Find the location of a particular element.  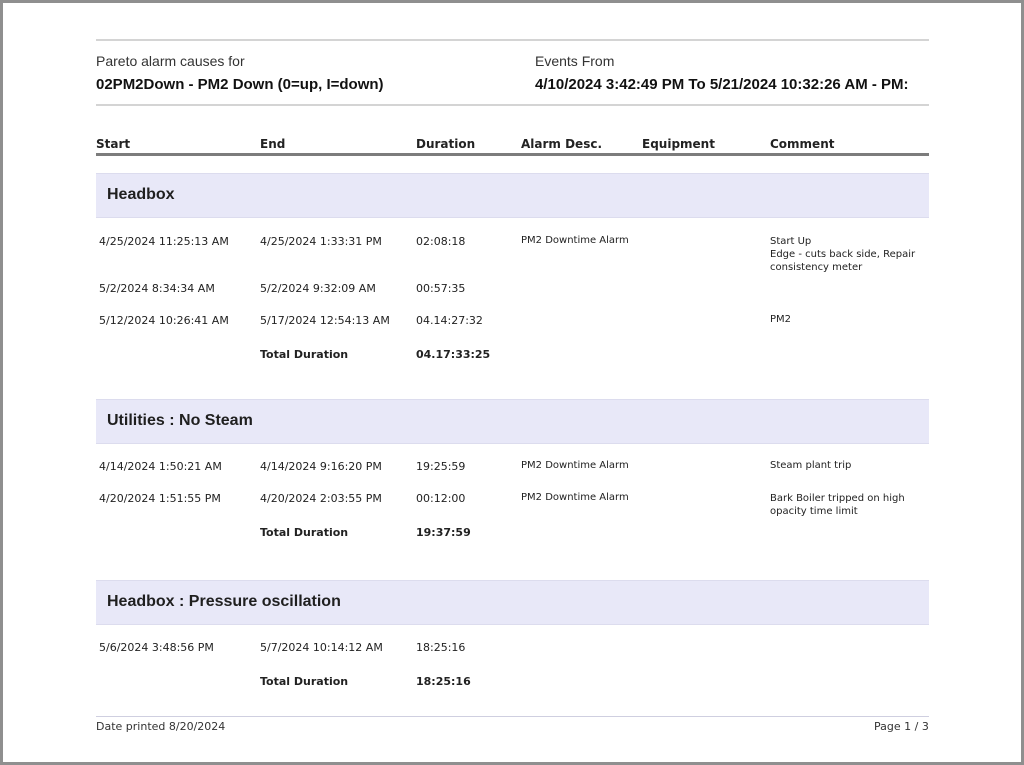

col-start: Start is located at coordinates (113, 144).